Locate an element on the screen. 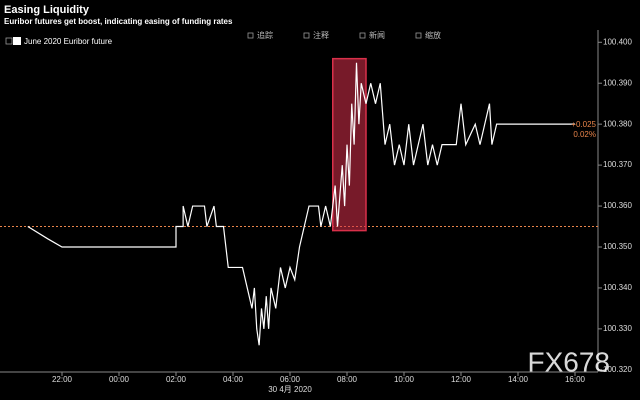  y-tick-label: 100.380 is located at coordinates (617, 123).